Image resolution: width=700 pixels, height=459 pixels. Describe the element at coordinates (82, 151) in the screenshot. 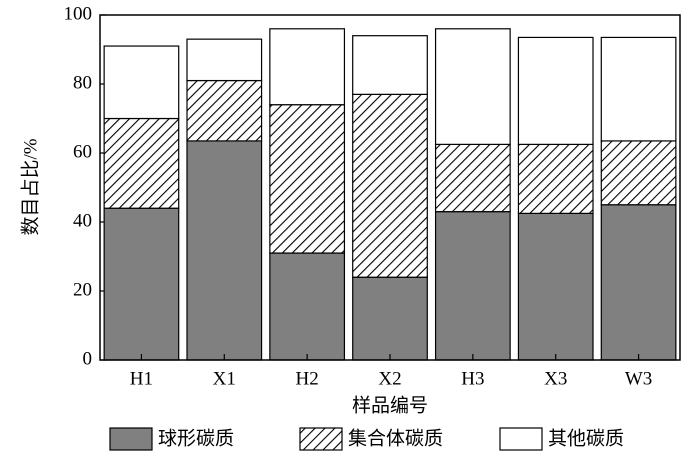

I see `y-tick-label: 60` at that location.